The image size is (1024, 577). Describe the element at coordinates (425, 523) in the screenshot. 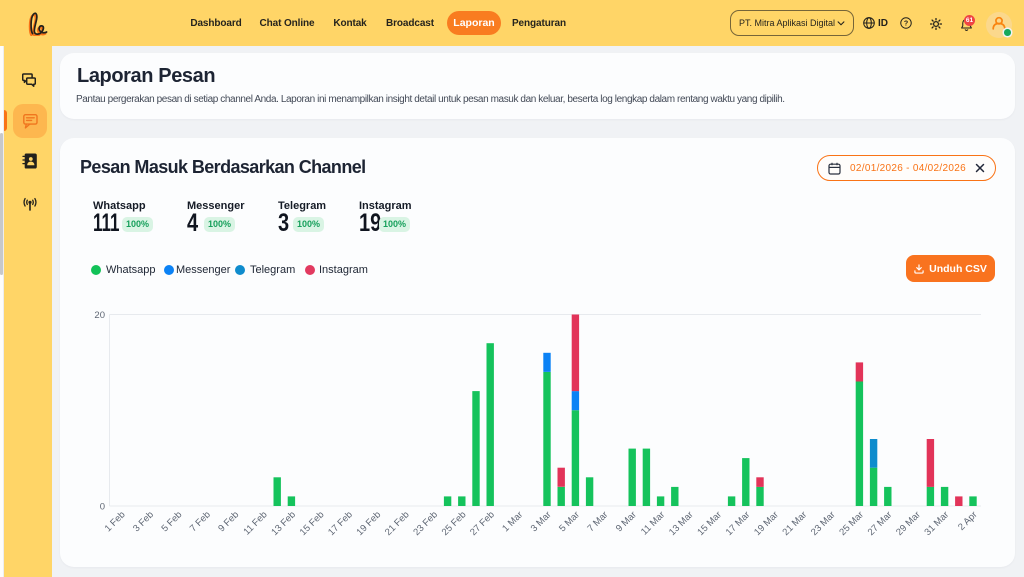

I see `svg-text: 23 Feb` at that location.